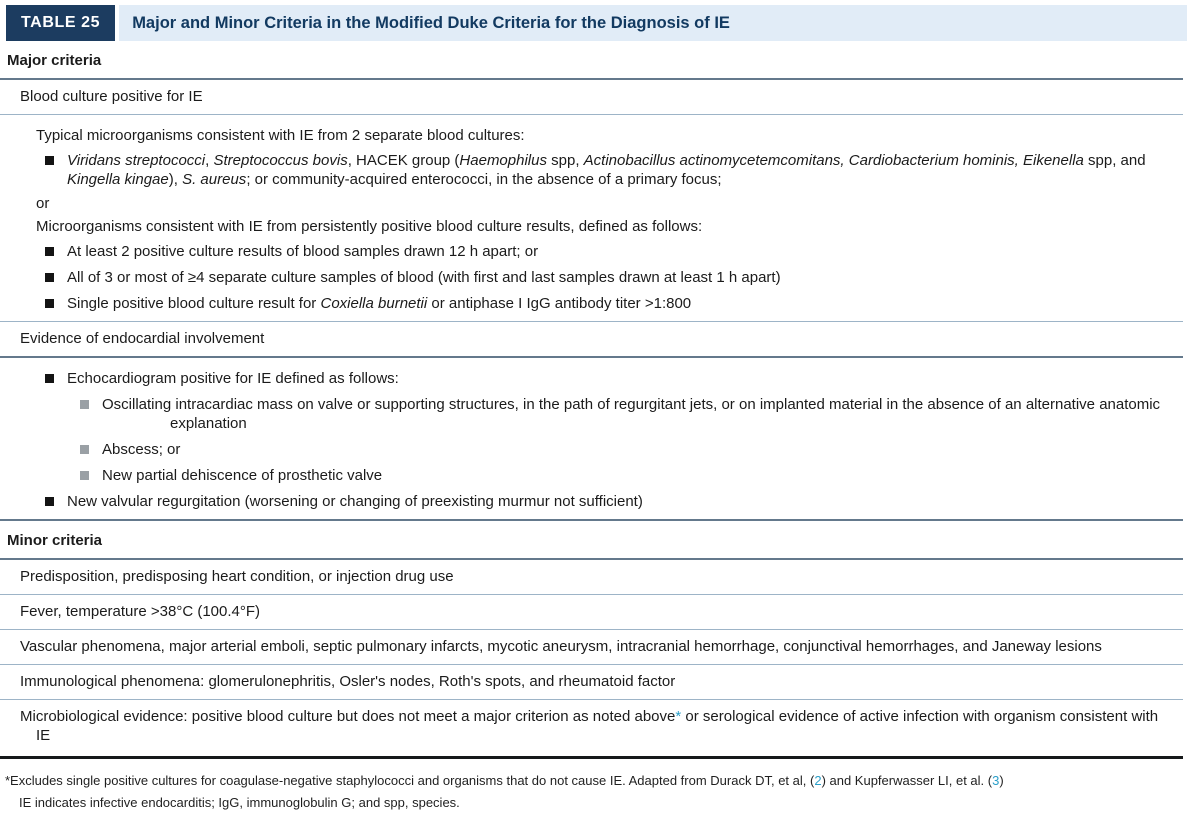 The width and height of the screenshot is (1187, 814). Describe the element at coordinates (141, 449) in the screenshot. I see `text-segment: Abscess; or` at that location.